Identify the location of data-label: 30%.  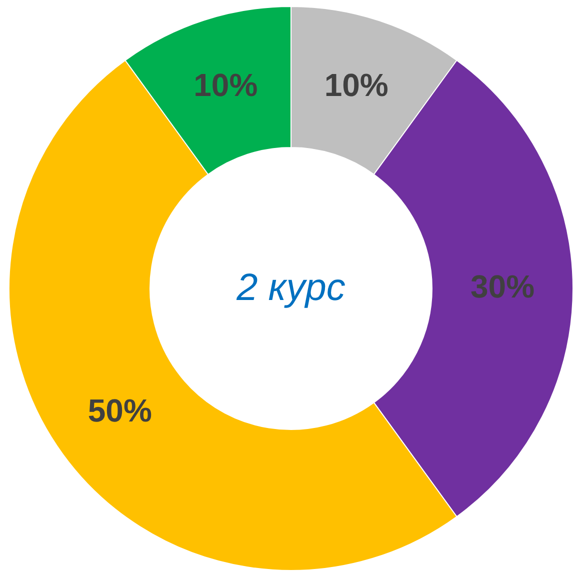
(502, 286).